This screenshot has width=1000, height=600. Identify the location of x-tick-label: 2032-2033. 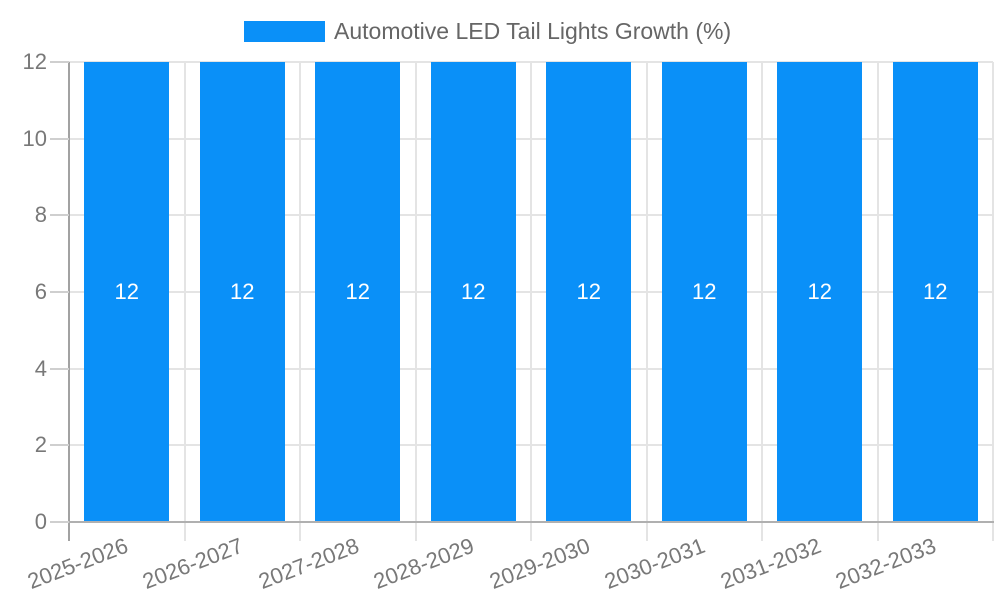
(886, 563).